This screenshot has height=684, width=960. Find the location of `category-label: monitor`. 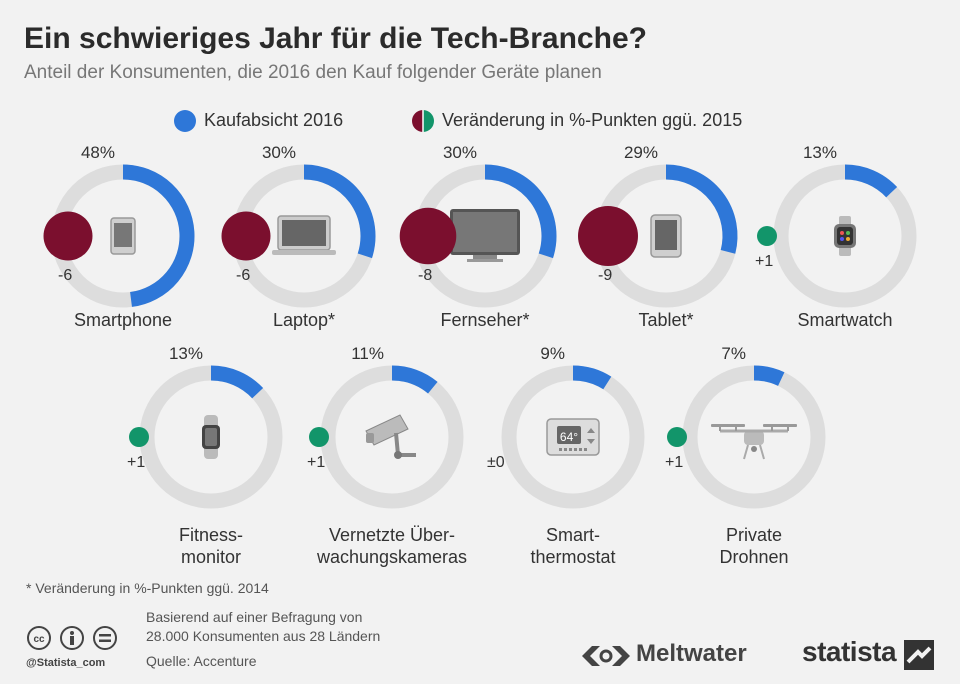

category-label: monitor is located at coordinates (211, 557).